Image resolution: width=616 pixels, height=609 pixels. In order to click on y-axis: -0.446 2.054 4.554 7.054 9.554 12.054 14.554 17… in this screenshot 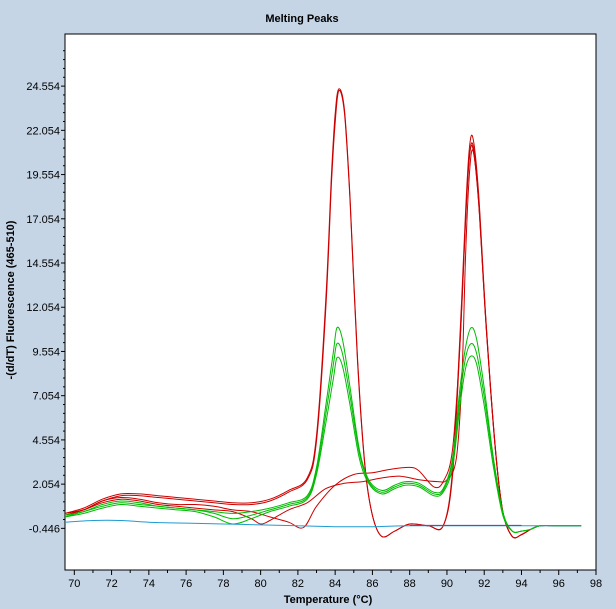, I will do `click(45, 292)`.